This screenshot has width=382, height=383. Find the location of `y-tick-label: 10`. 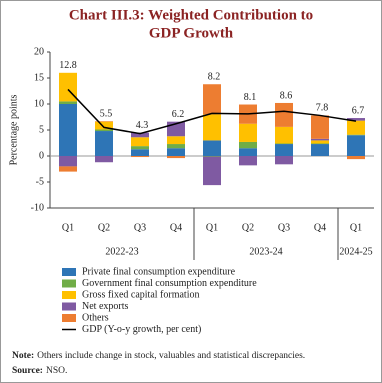

y-tick-label: 10 is located at coordinates (39, 103).